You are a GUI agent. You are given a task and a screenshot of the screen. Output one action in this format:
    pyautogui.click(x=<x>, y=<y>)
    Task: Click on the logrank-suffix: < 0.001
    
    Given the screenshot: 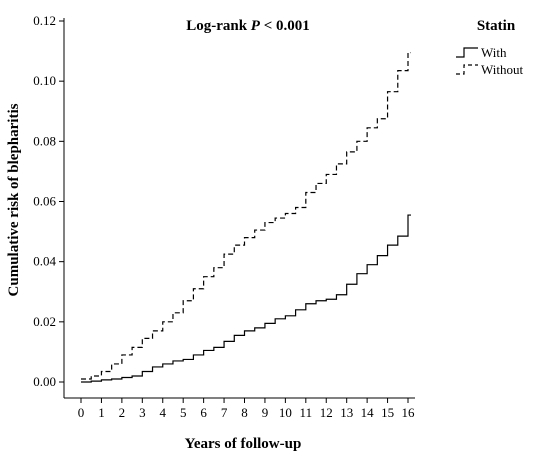 What is the action you would take?
    pyautogui.click(x=285, y=26)
    